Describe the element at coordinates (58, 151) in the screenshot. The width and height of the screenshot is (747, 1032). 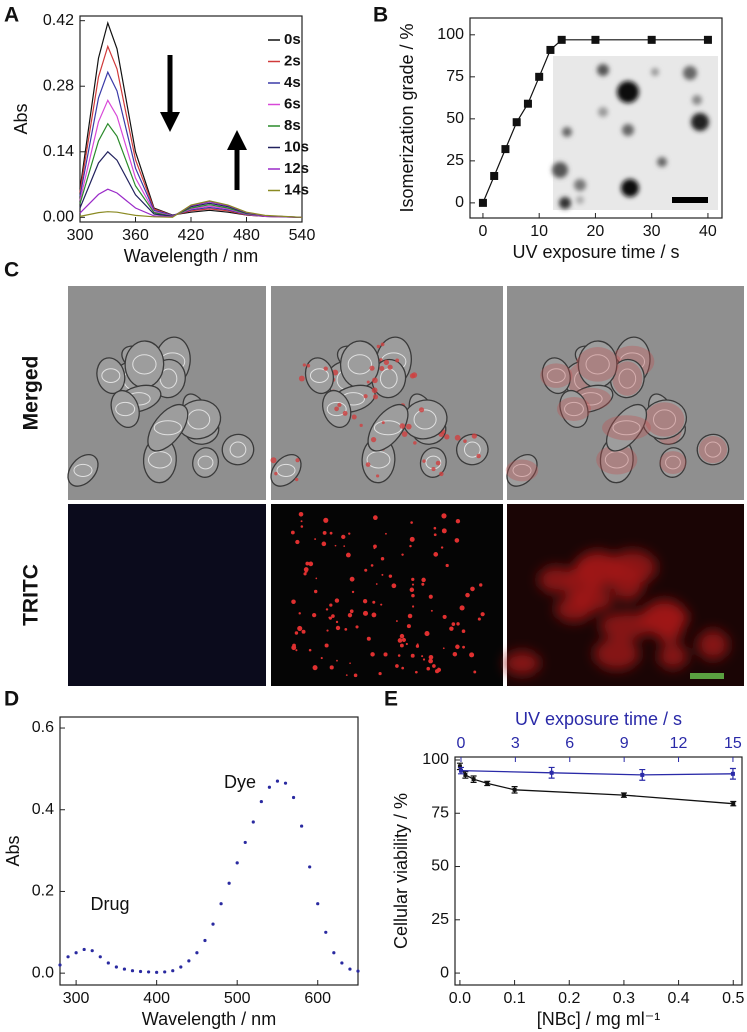
I see `y-tick-label: 0.14` at that location.